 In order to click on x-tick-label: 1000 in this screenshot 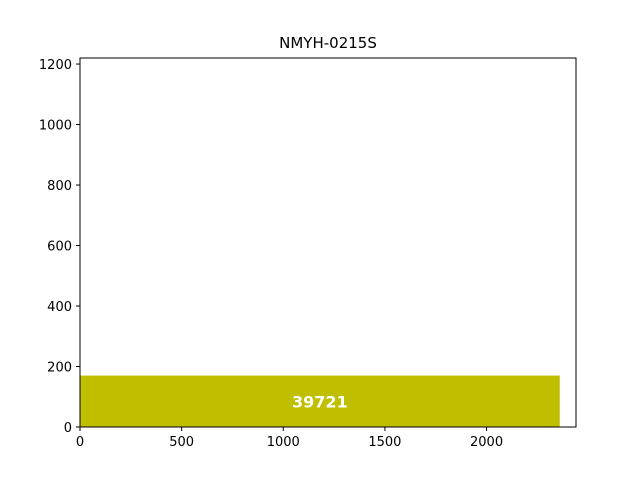, I will do `click(283, 442)`.